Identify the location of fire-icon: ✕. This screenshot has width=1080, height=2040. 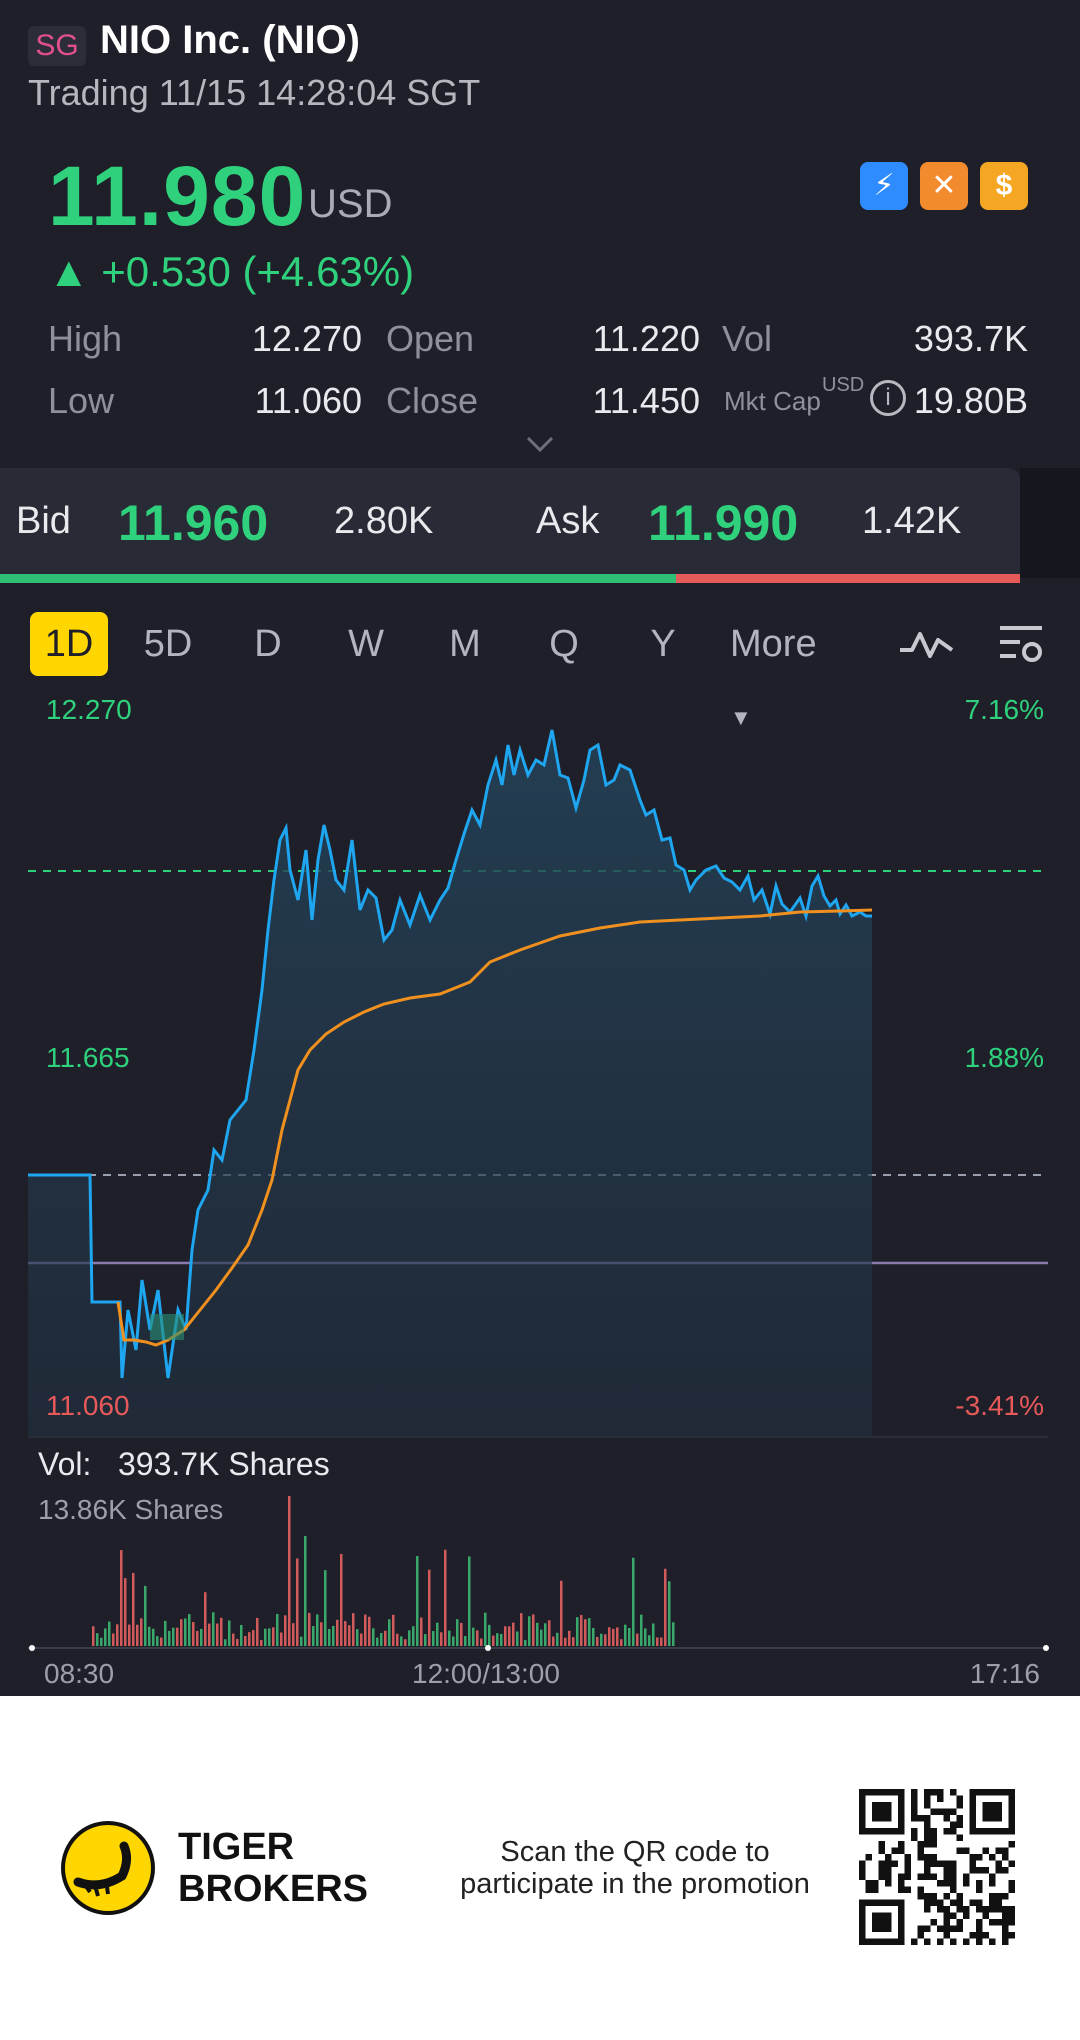
(944, 186).